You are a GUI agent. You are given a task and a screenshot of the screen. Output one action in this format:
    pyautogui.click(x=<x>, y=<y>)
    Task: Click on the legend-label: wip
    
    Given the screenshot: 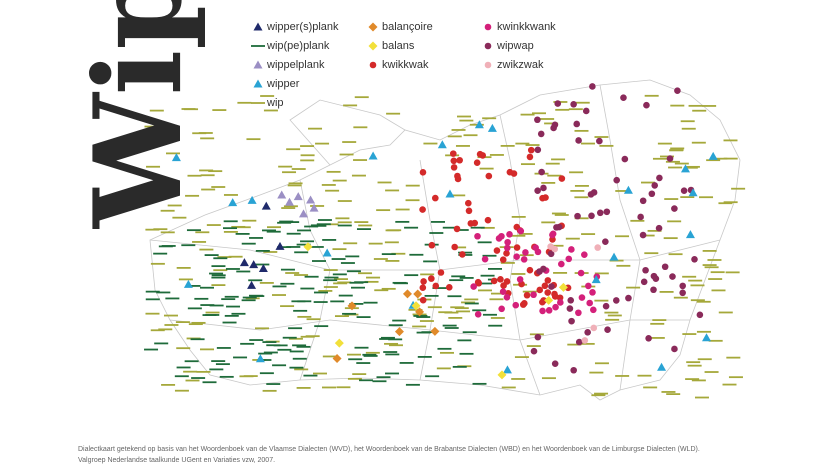 What is the action you would take?
    pyautogui.click(x=275, y=103)
    